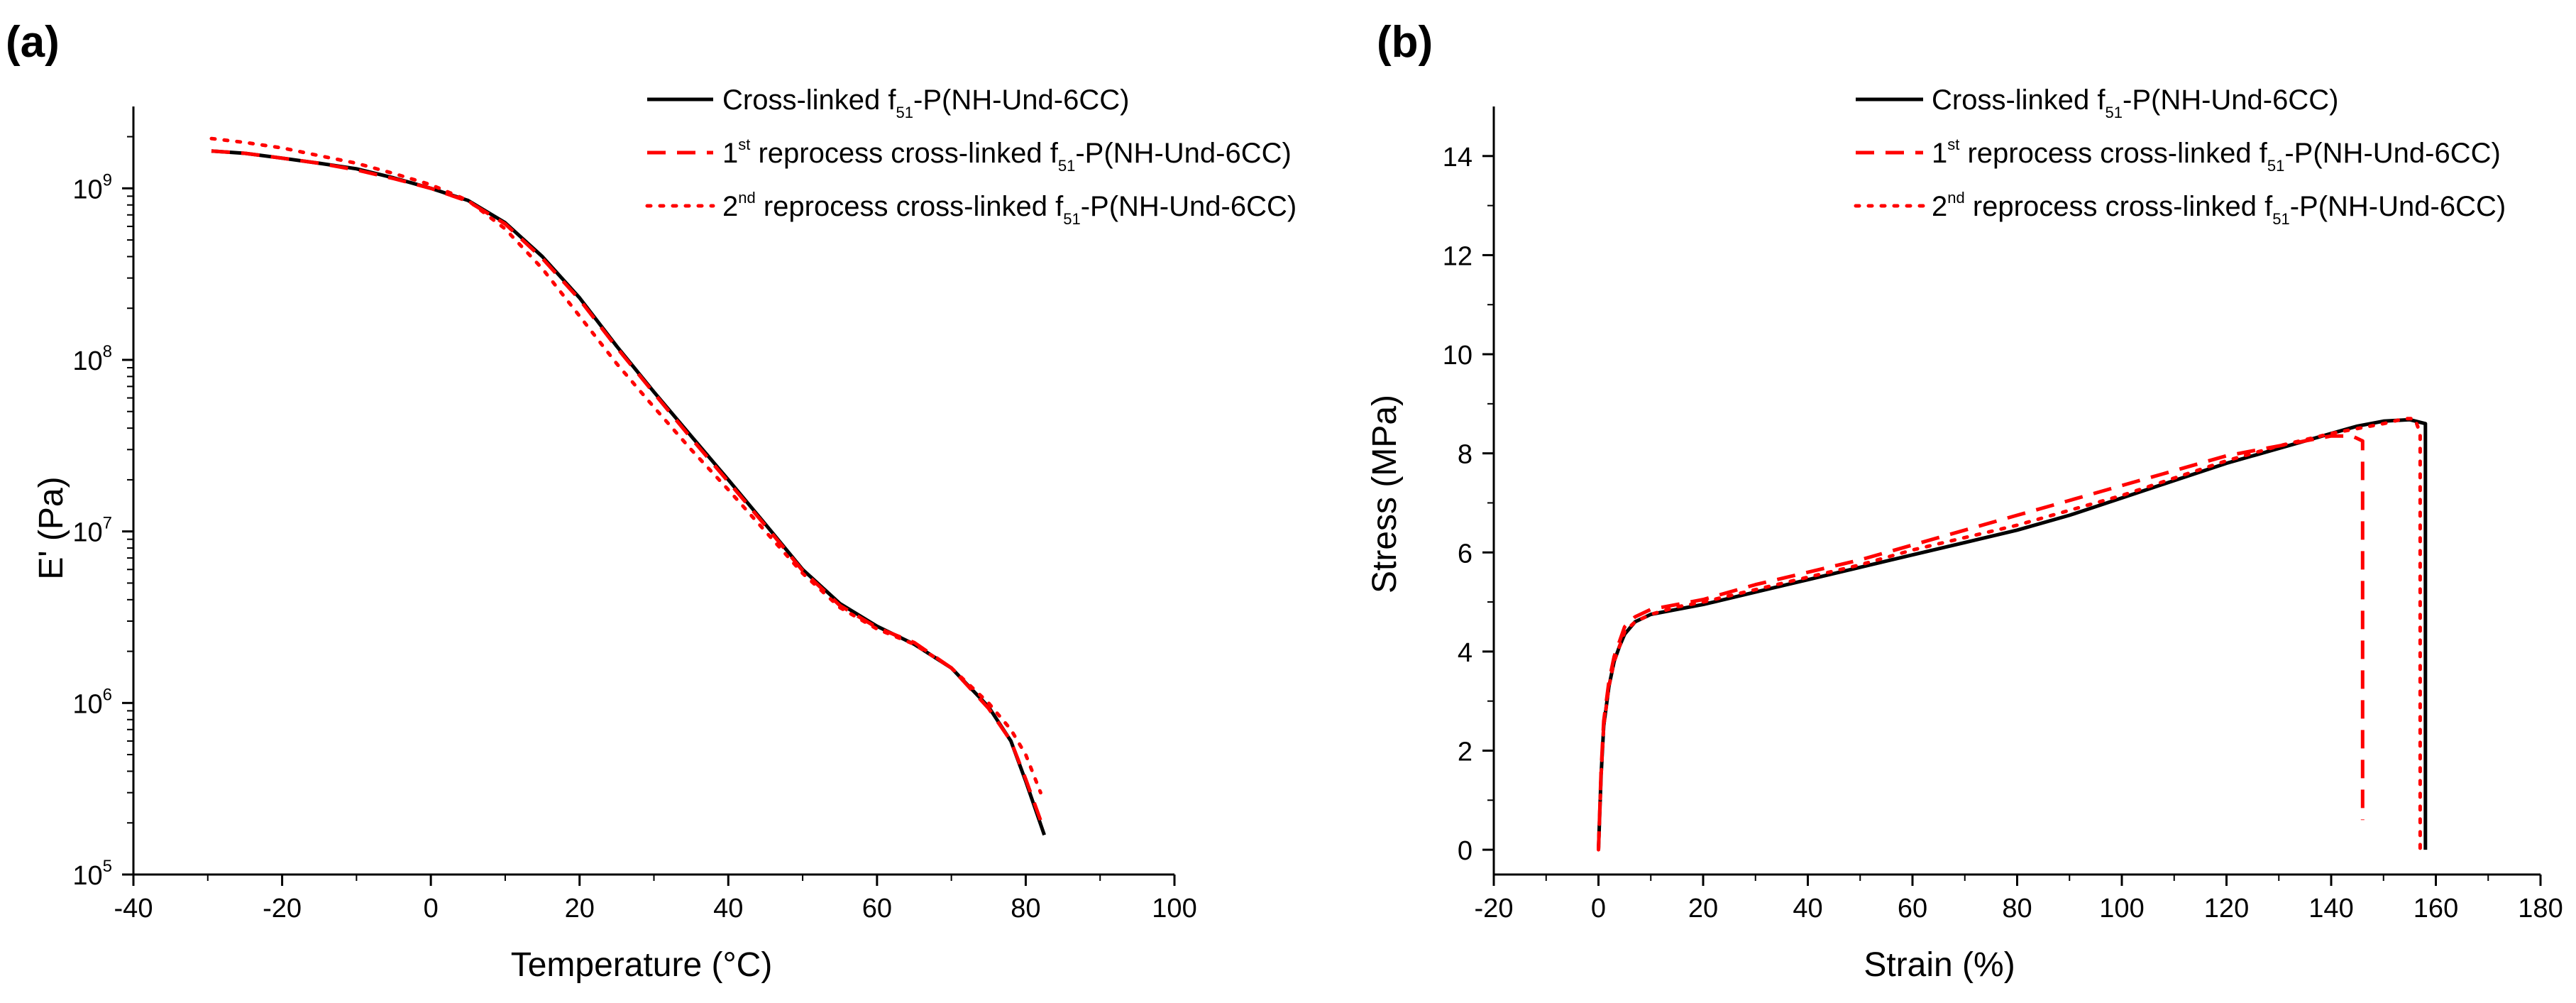  What do you see at coordinates (642, 965) in the screenshot?
I see `panel-a-x-axis-title: Temperature (°C)` at bounding box center [642, 965].